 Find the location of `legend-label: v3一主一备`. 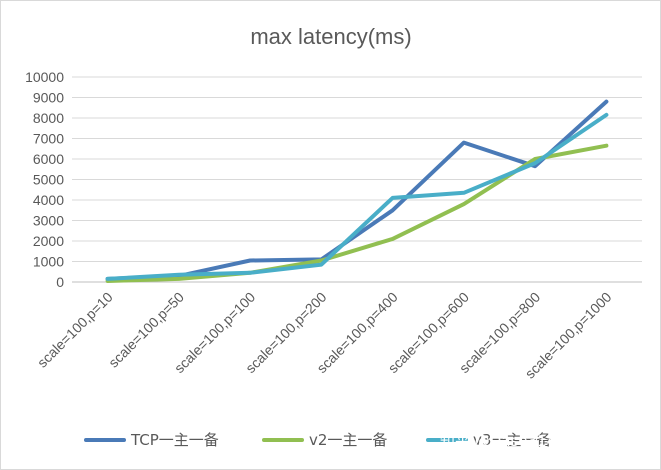

legend-label: v3一主一备 is located at coordinates (512, 440).